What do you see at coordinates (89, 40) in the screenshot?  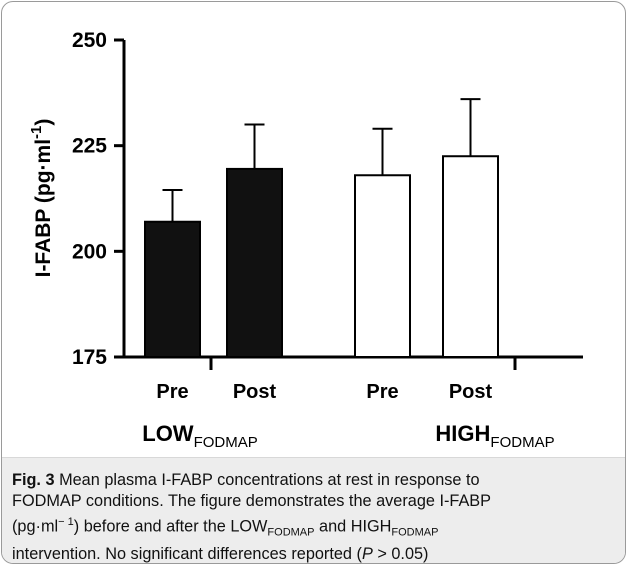 I see `y-tick-label: 250` at bounding box center [89, 40].